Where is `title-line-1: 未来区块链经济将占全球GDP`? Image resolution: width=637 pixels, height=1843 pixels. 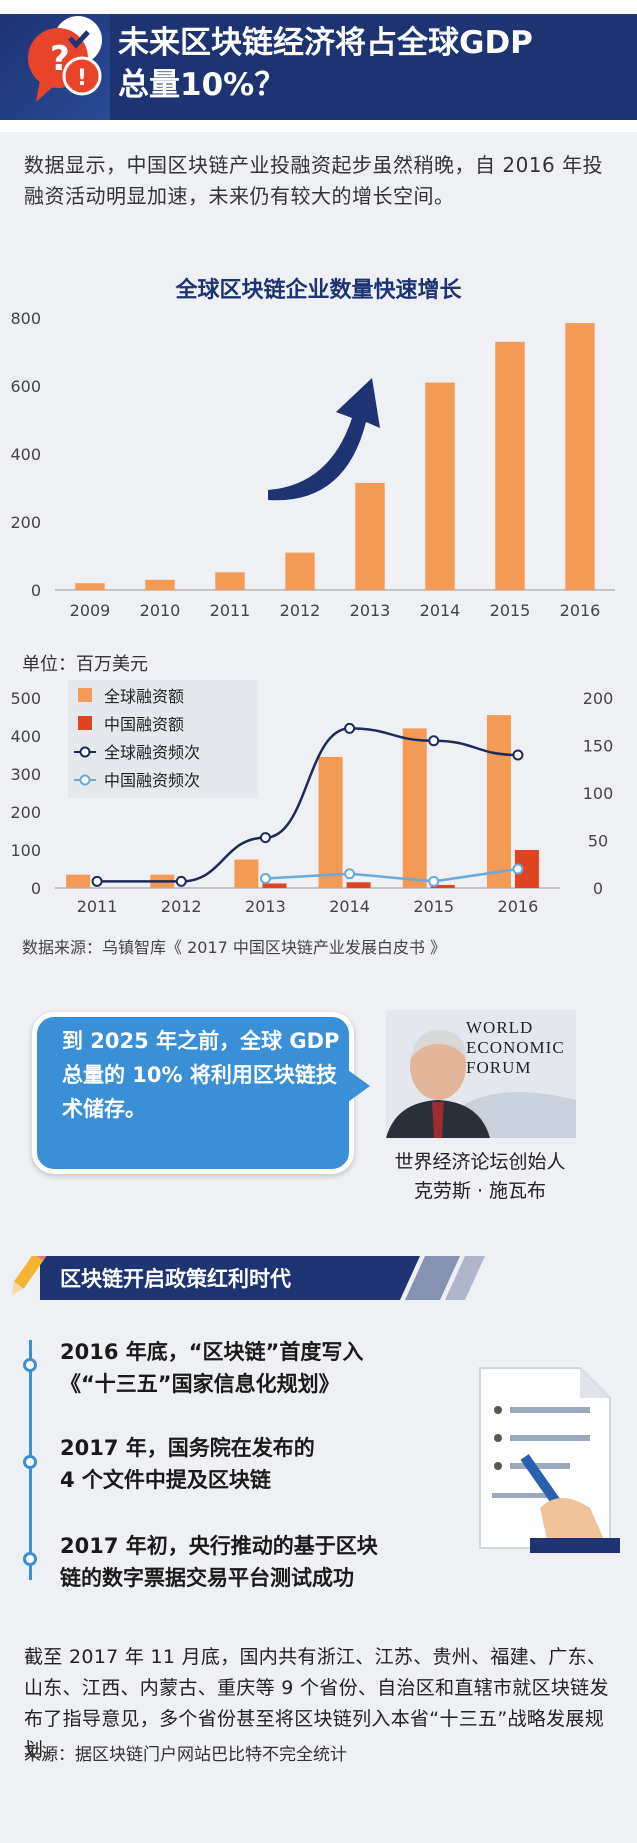
title-line-1: 未来区块链经济将占全球GDP is located at coordinates (325, 43).